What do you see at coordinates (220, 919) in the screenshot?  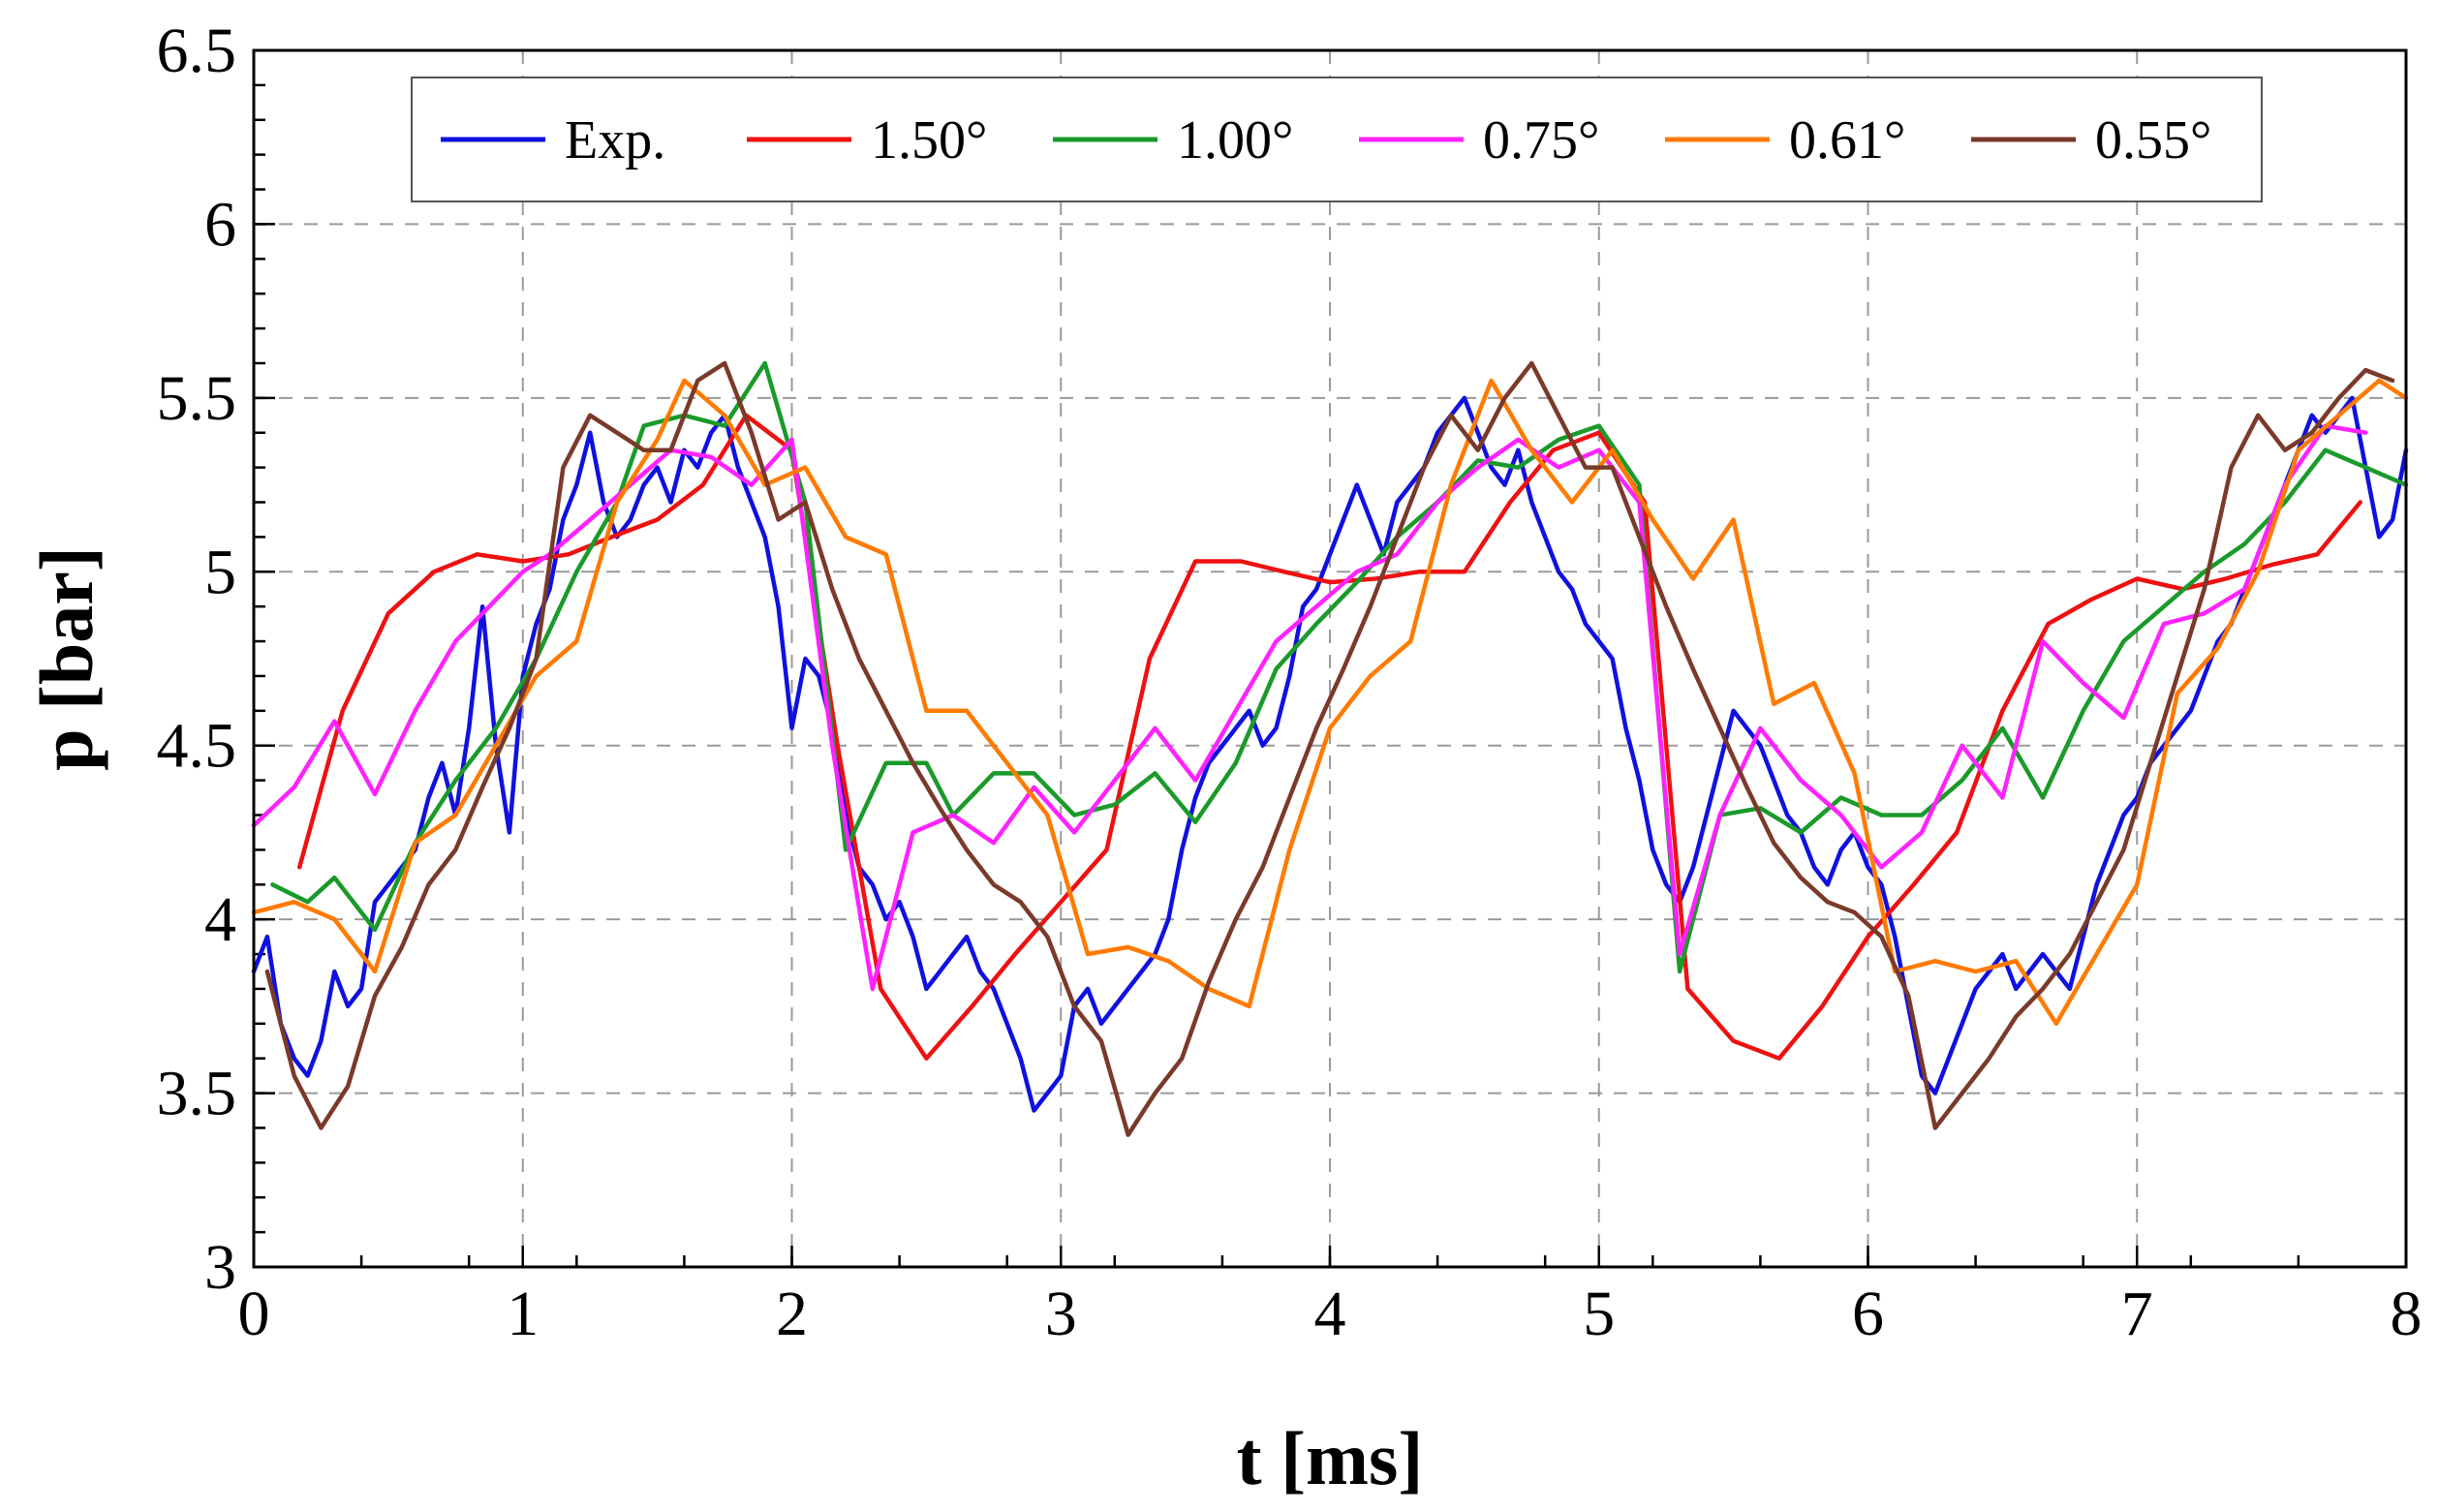 I see `y-tick-label: 4` at bounding box center [220, 919].